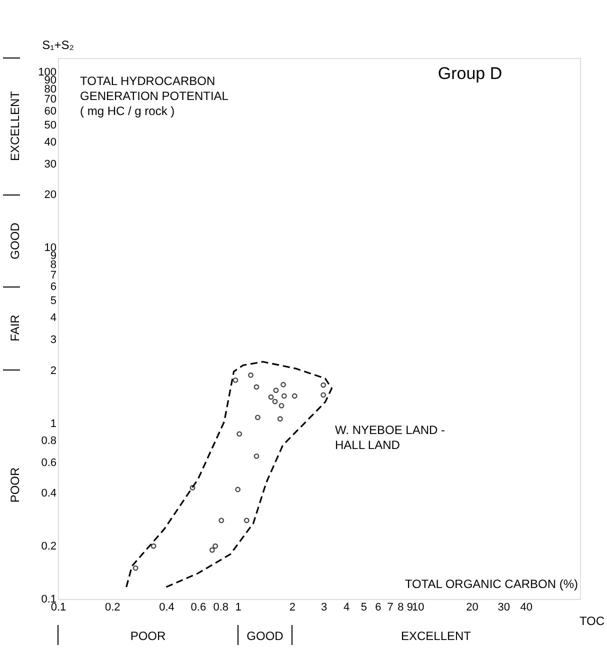 This screenshot has width=607, height=654. What do you see at coordinates (324, 608) in the screenshot?
I see `x-tick-label: 3` at bounding box center [324, 608].